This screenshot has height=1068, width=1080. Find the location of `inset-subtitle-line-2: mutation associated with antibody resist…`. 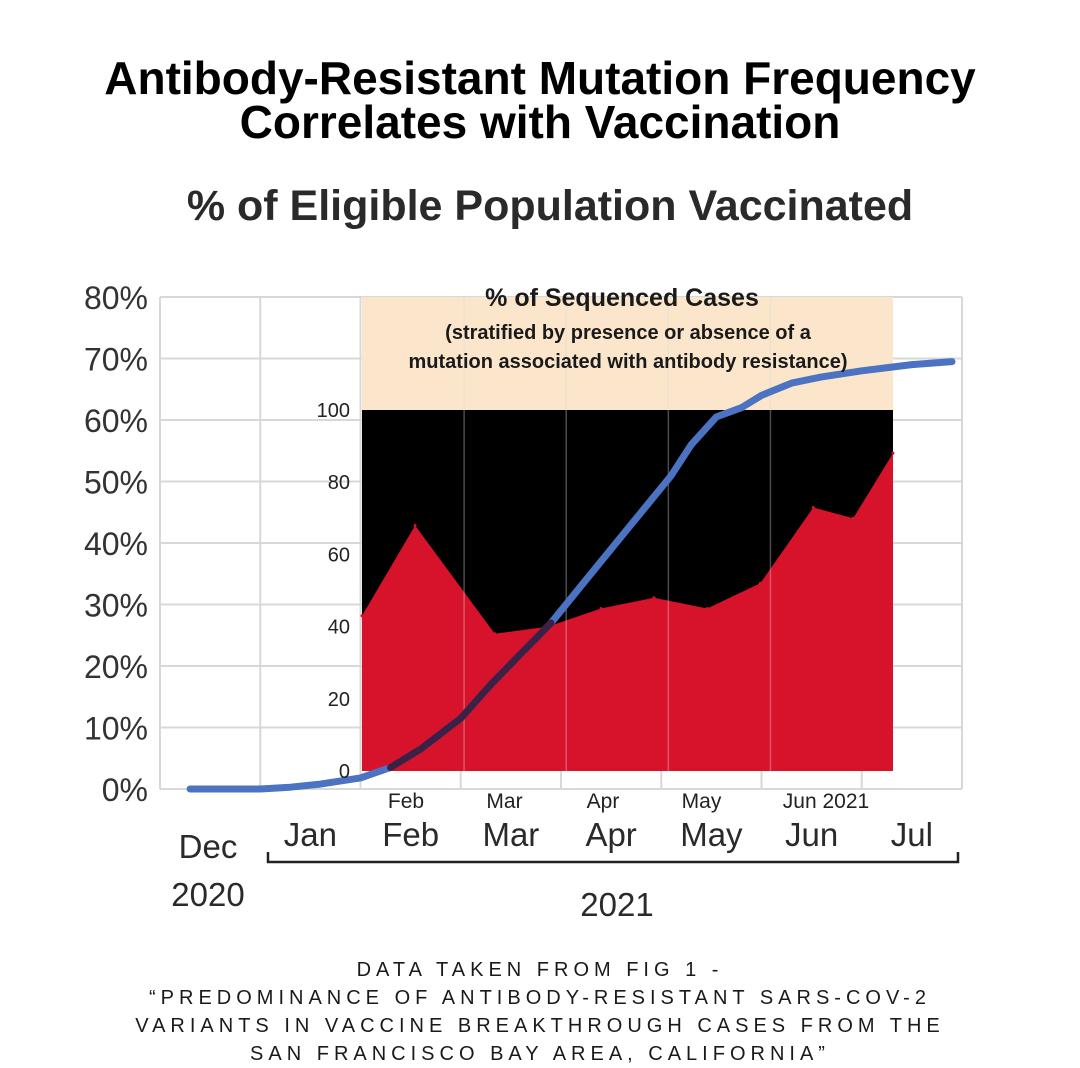

inset-subtitle-line-2: mutation associated with antibody resist… is located at coordinates (628, 362).